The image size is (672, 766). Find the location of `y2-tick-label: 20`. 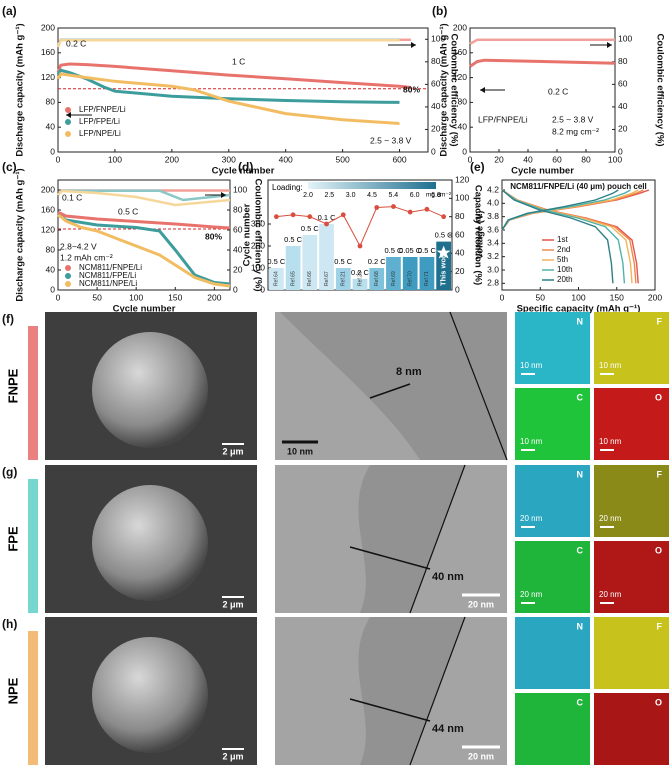

y2-tick-label: 20 is located at coordinates (623, 129).